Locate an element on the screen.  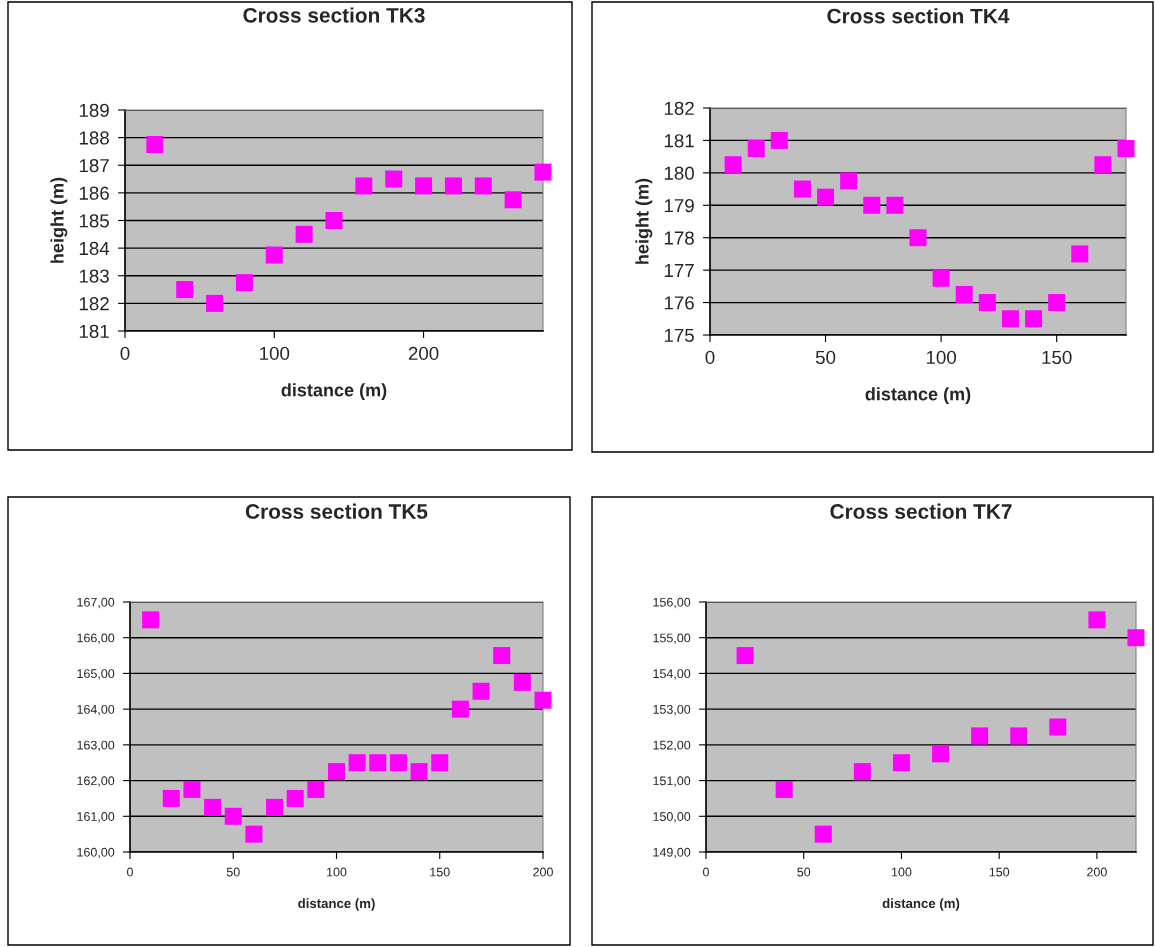
chart-title: Cross section TK7 is located at coordinates (921, 511).